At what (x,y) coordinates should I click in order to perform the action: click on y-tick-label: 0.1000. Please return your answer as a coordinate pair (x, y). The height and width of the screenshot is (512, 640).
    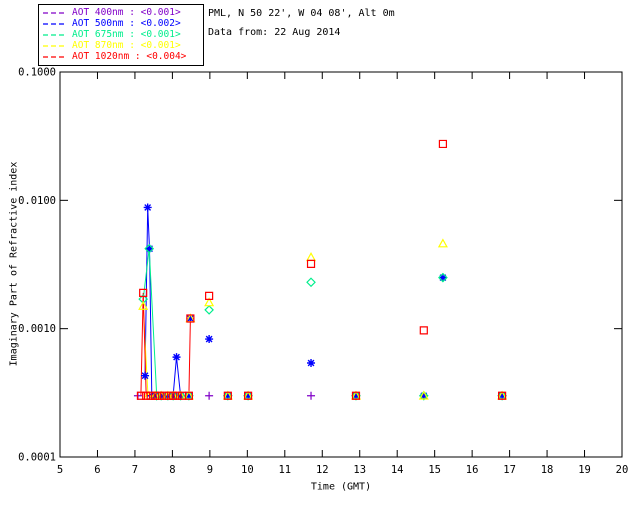
    Looking at the image, I should click on (37, 73).